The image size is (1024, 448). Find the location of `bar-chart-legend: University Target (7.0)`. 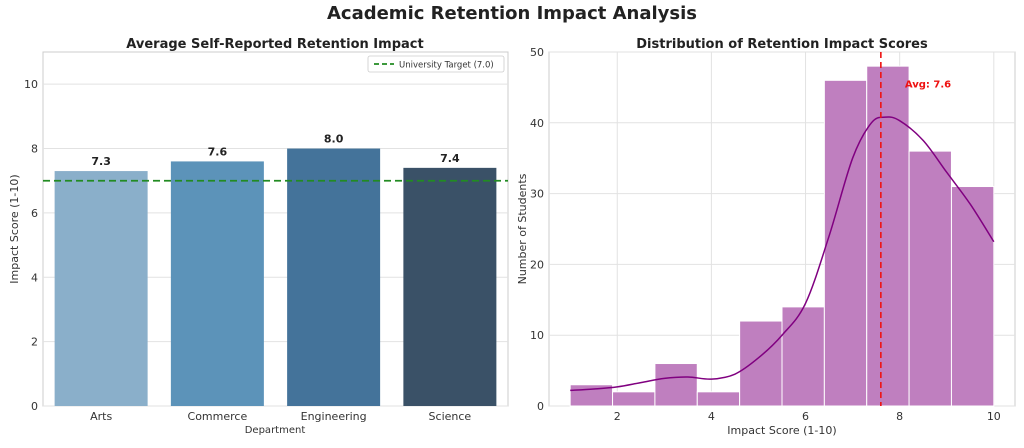

bar-chart-legend: University Target (7.0) is located at coordinates (436, 64).